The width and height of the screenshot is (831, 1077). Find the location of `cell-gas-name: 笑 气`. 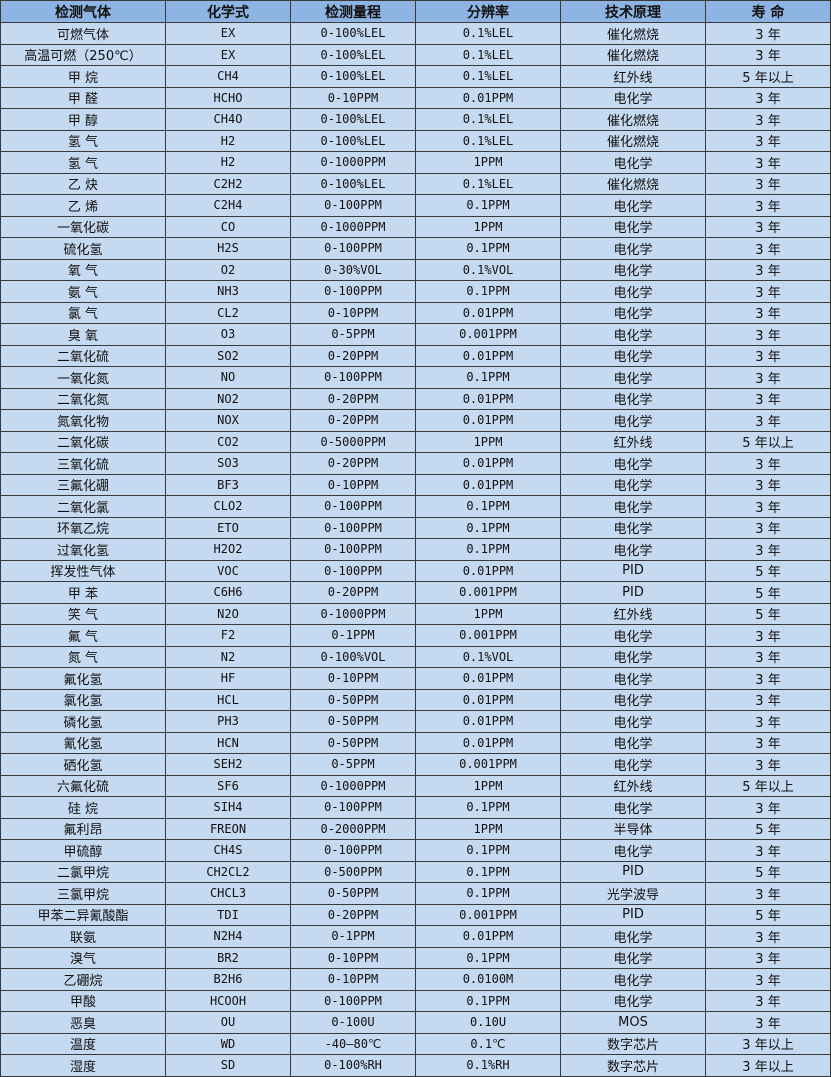

cell-gas-name: 笑 气 is located at coordinates (83, 613).